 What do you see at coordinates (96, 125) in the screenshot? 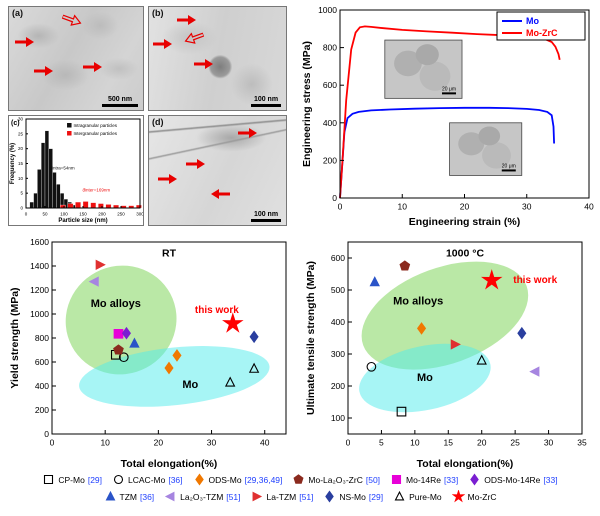
I see `hist-legend-label: Intragranular particles` at bounding box center [96, 125].